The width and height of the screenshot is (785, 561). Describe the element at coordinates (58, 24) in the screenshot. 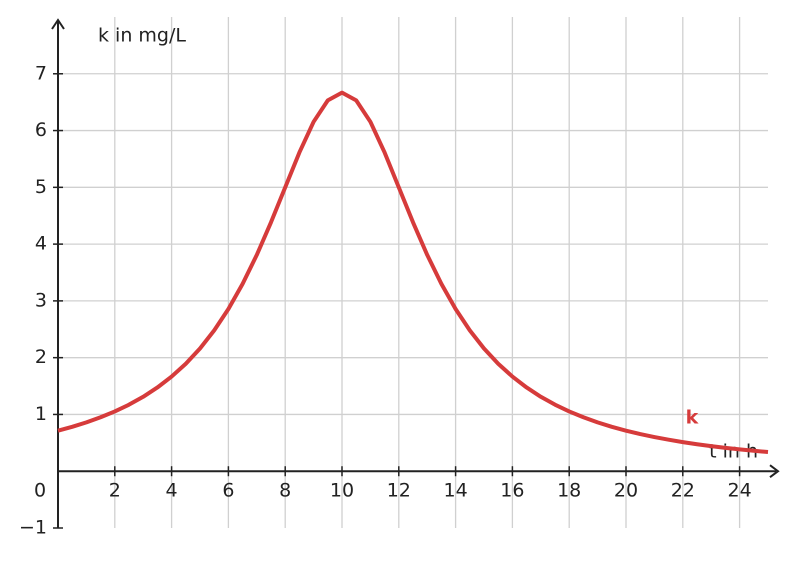

I see `y-axis-arrow` at that location.